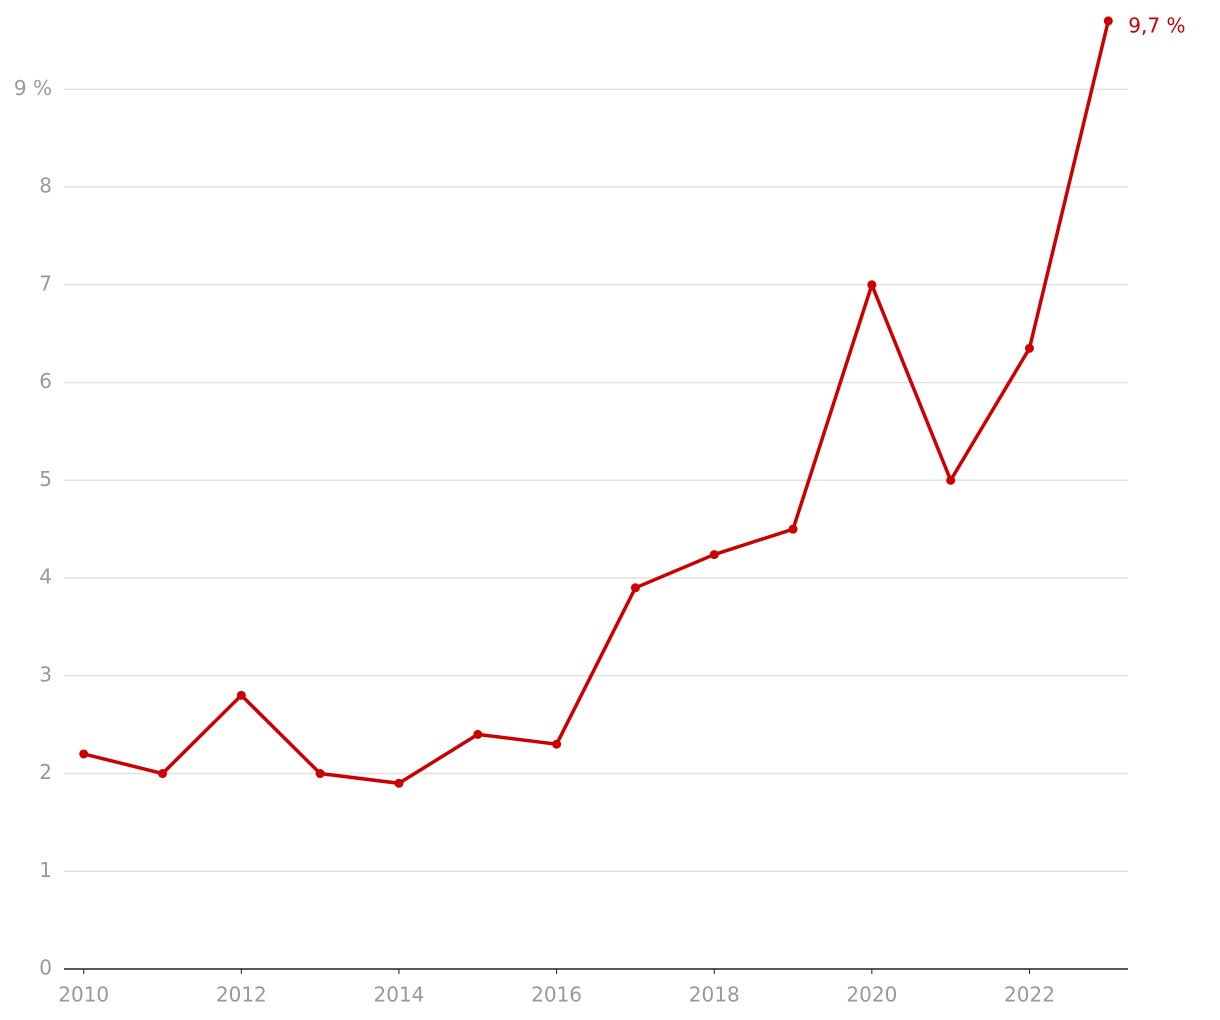 This screenshot has height=1020, width=1220. Describe the element at coordinates (33, 88) in the screenshot. I see `y-tick-label: 9 %` at that location.